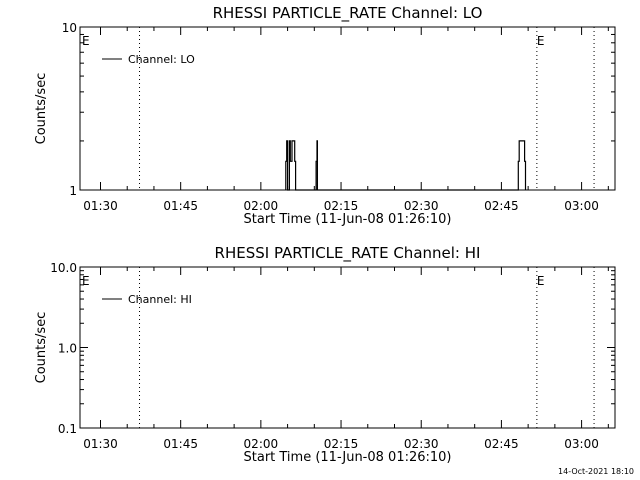 The image size is (640, 480). I want to click on y-tick-label: 0.1, so click(67, 429).